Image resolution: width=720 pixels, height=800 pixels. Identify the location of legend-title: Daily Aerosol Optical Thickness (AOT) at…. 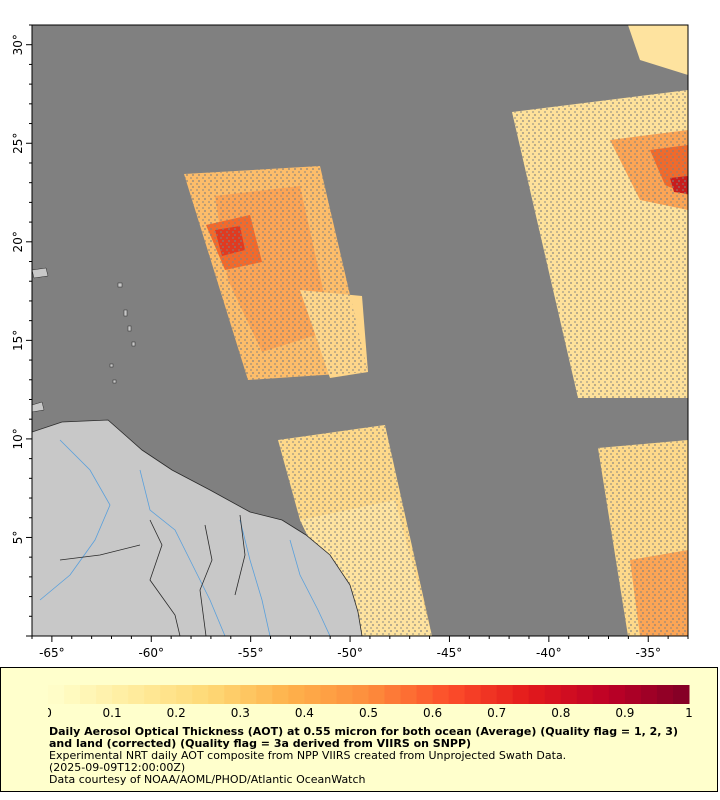
(363, 737).